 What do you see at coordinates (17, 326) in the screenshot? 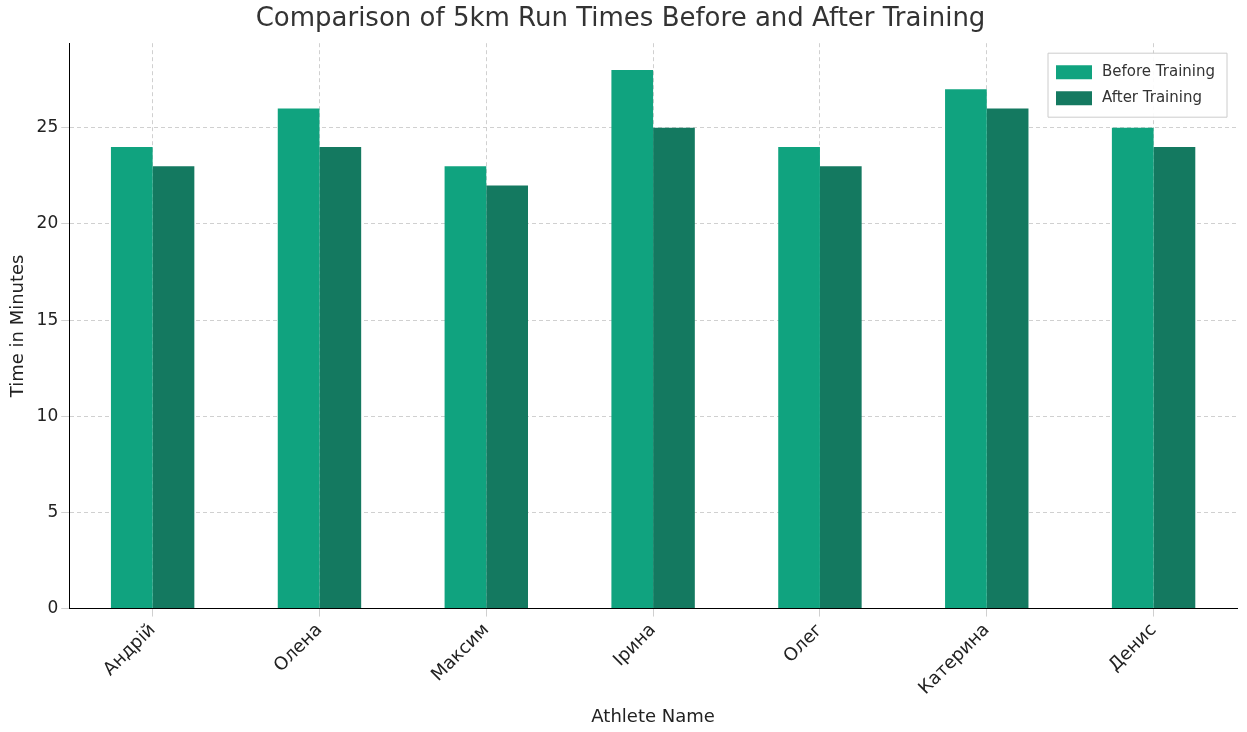
I see `y-axis-title: Time in Minutes` at bounding box center [17, 326].